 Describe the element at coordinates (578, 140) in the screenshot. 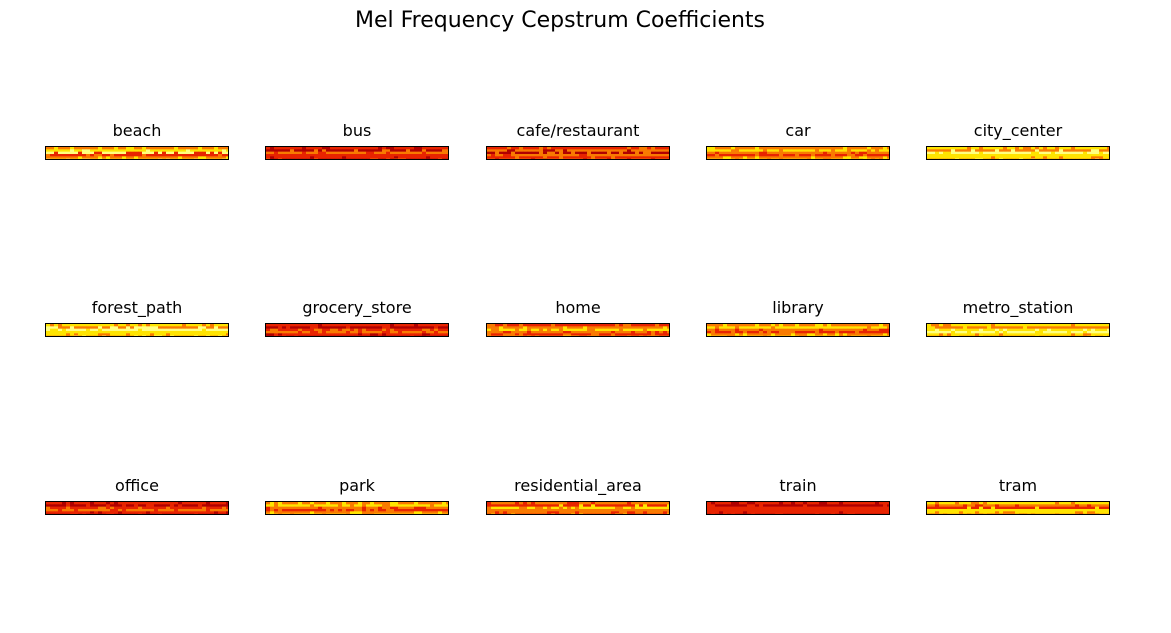

I see `panel-cafe-restaurant: cafe/restaurant` at that location.